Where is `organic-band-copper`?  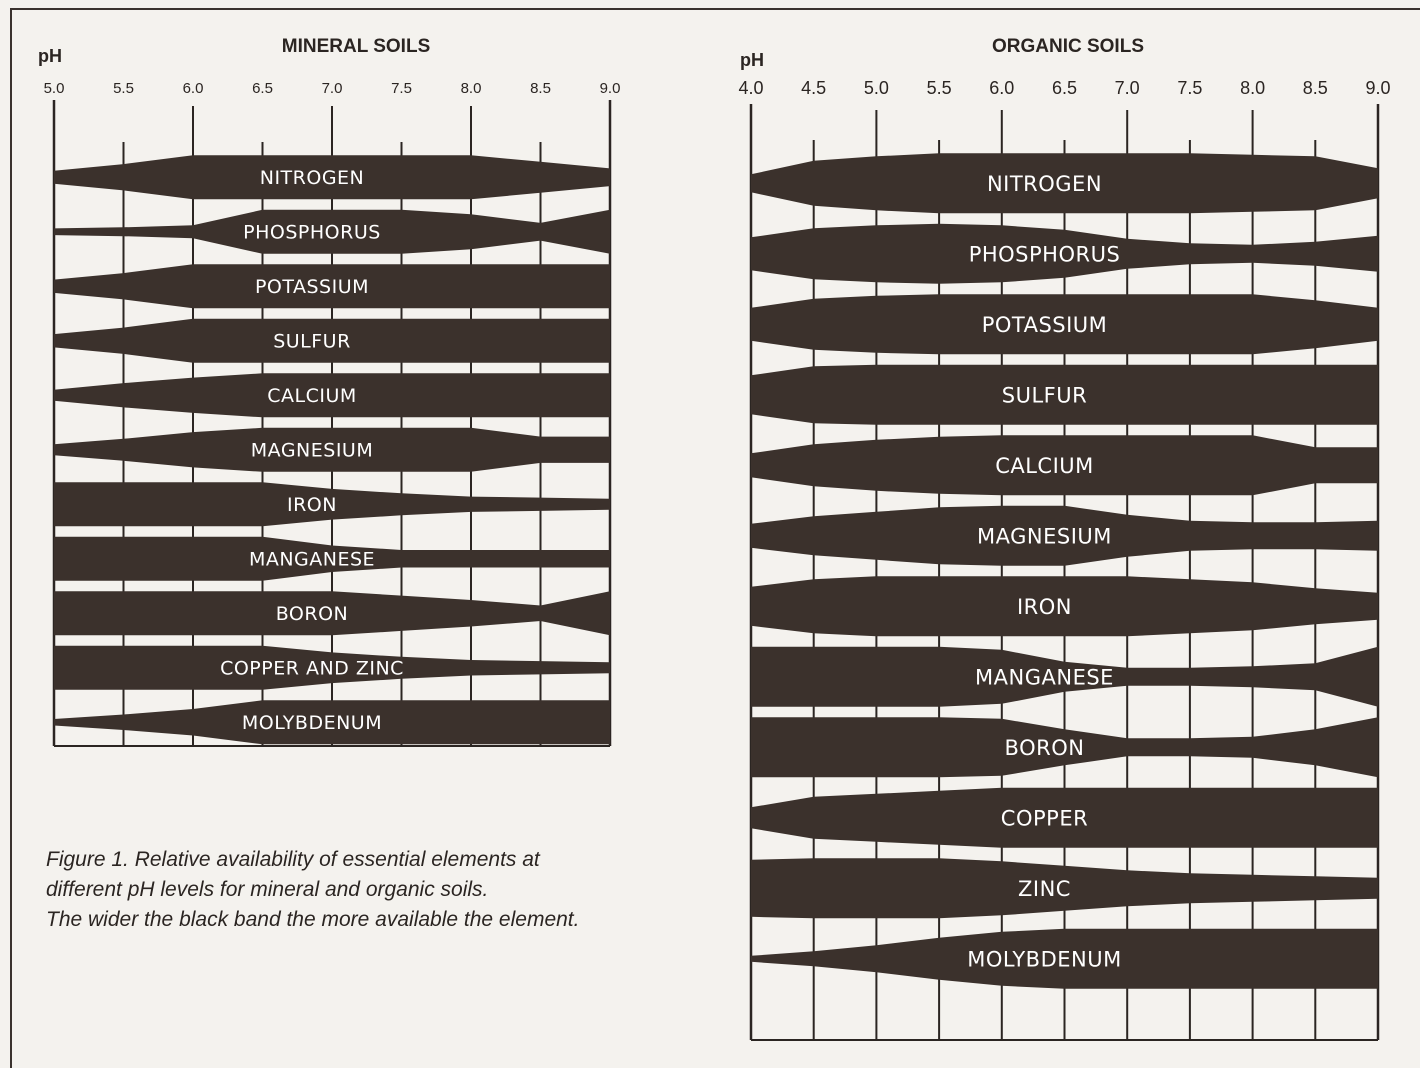
organic-band-copper is located at coordinates (1064, 817).